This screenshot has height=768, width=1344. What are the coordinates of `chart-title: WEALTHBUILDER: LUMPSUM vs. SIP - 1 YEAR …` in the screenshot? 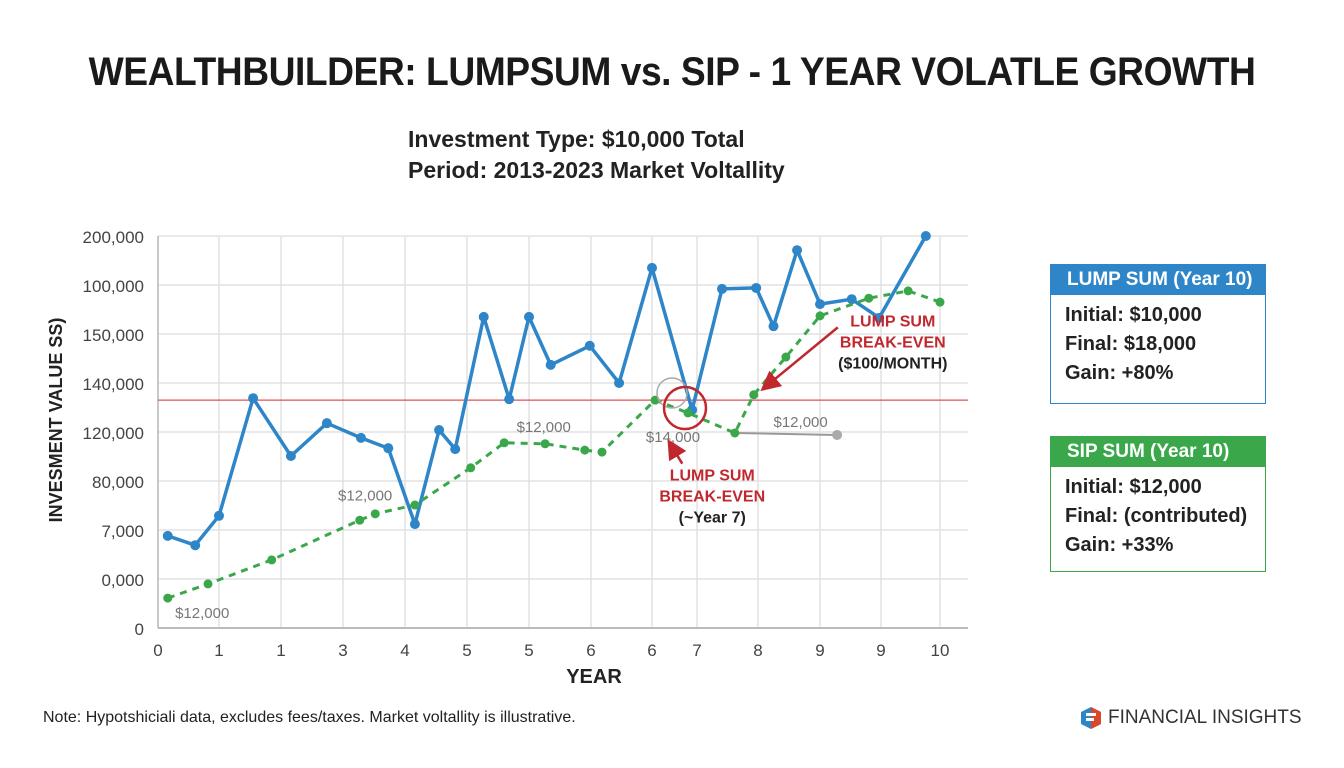 It's located at (672, 72).